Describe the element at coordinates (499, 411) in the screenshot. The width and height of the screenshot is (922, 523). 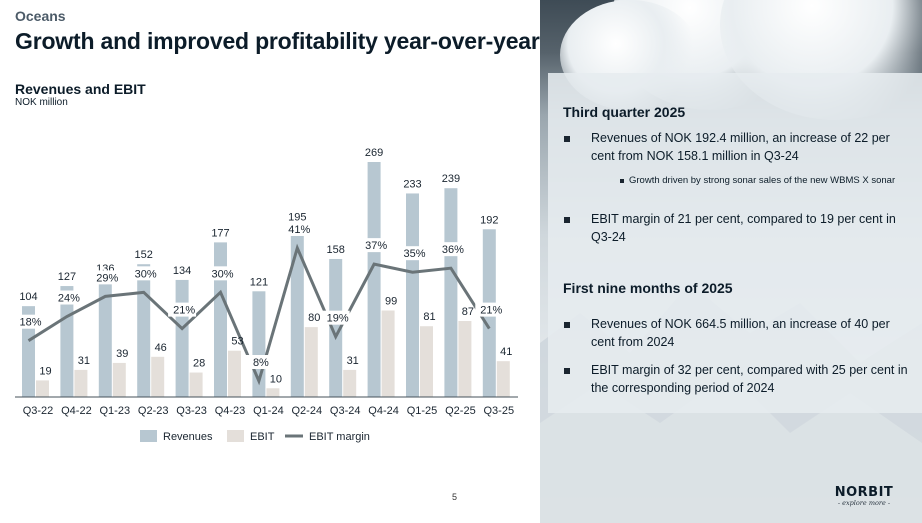
I see `x-tick-label: Q3-25` at that location.